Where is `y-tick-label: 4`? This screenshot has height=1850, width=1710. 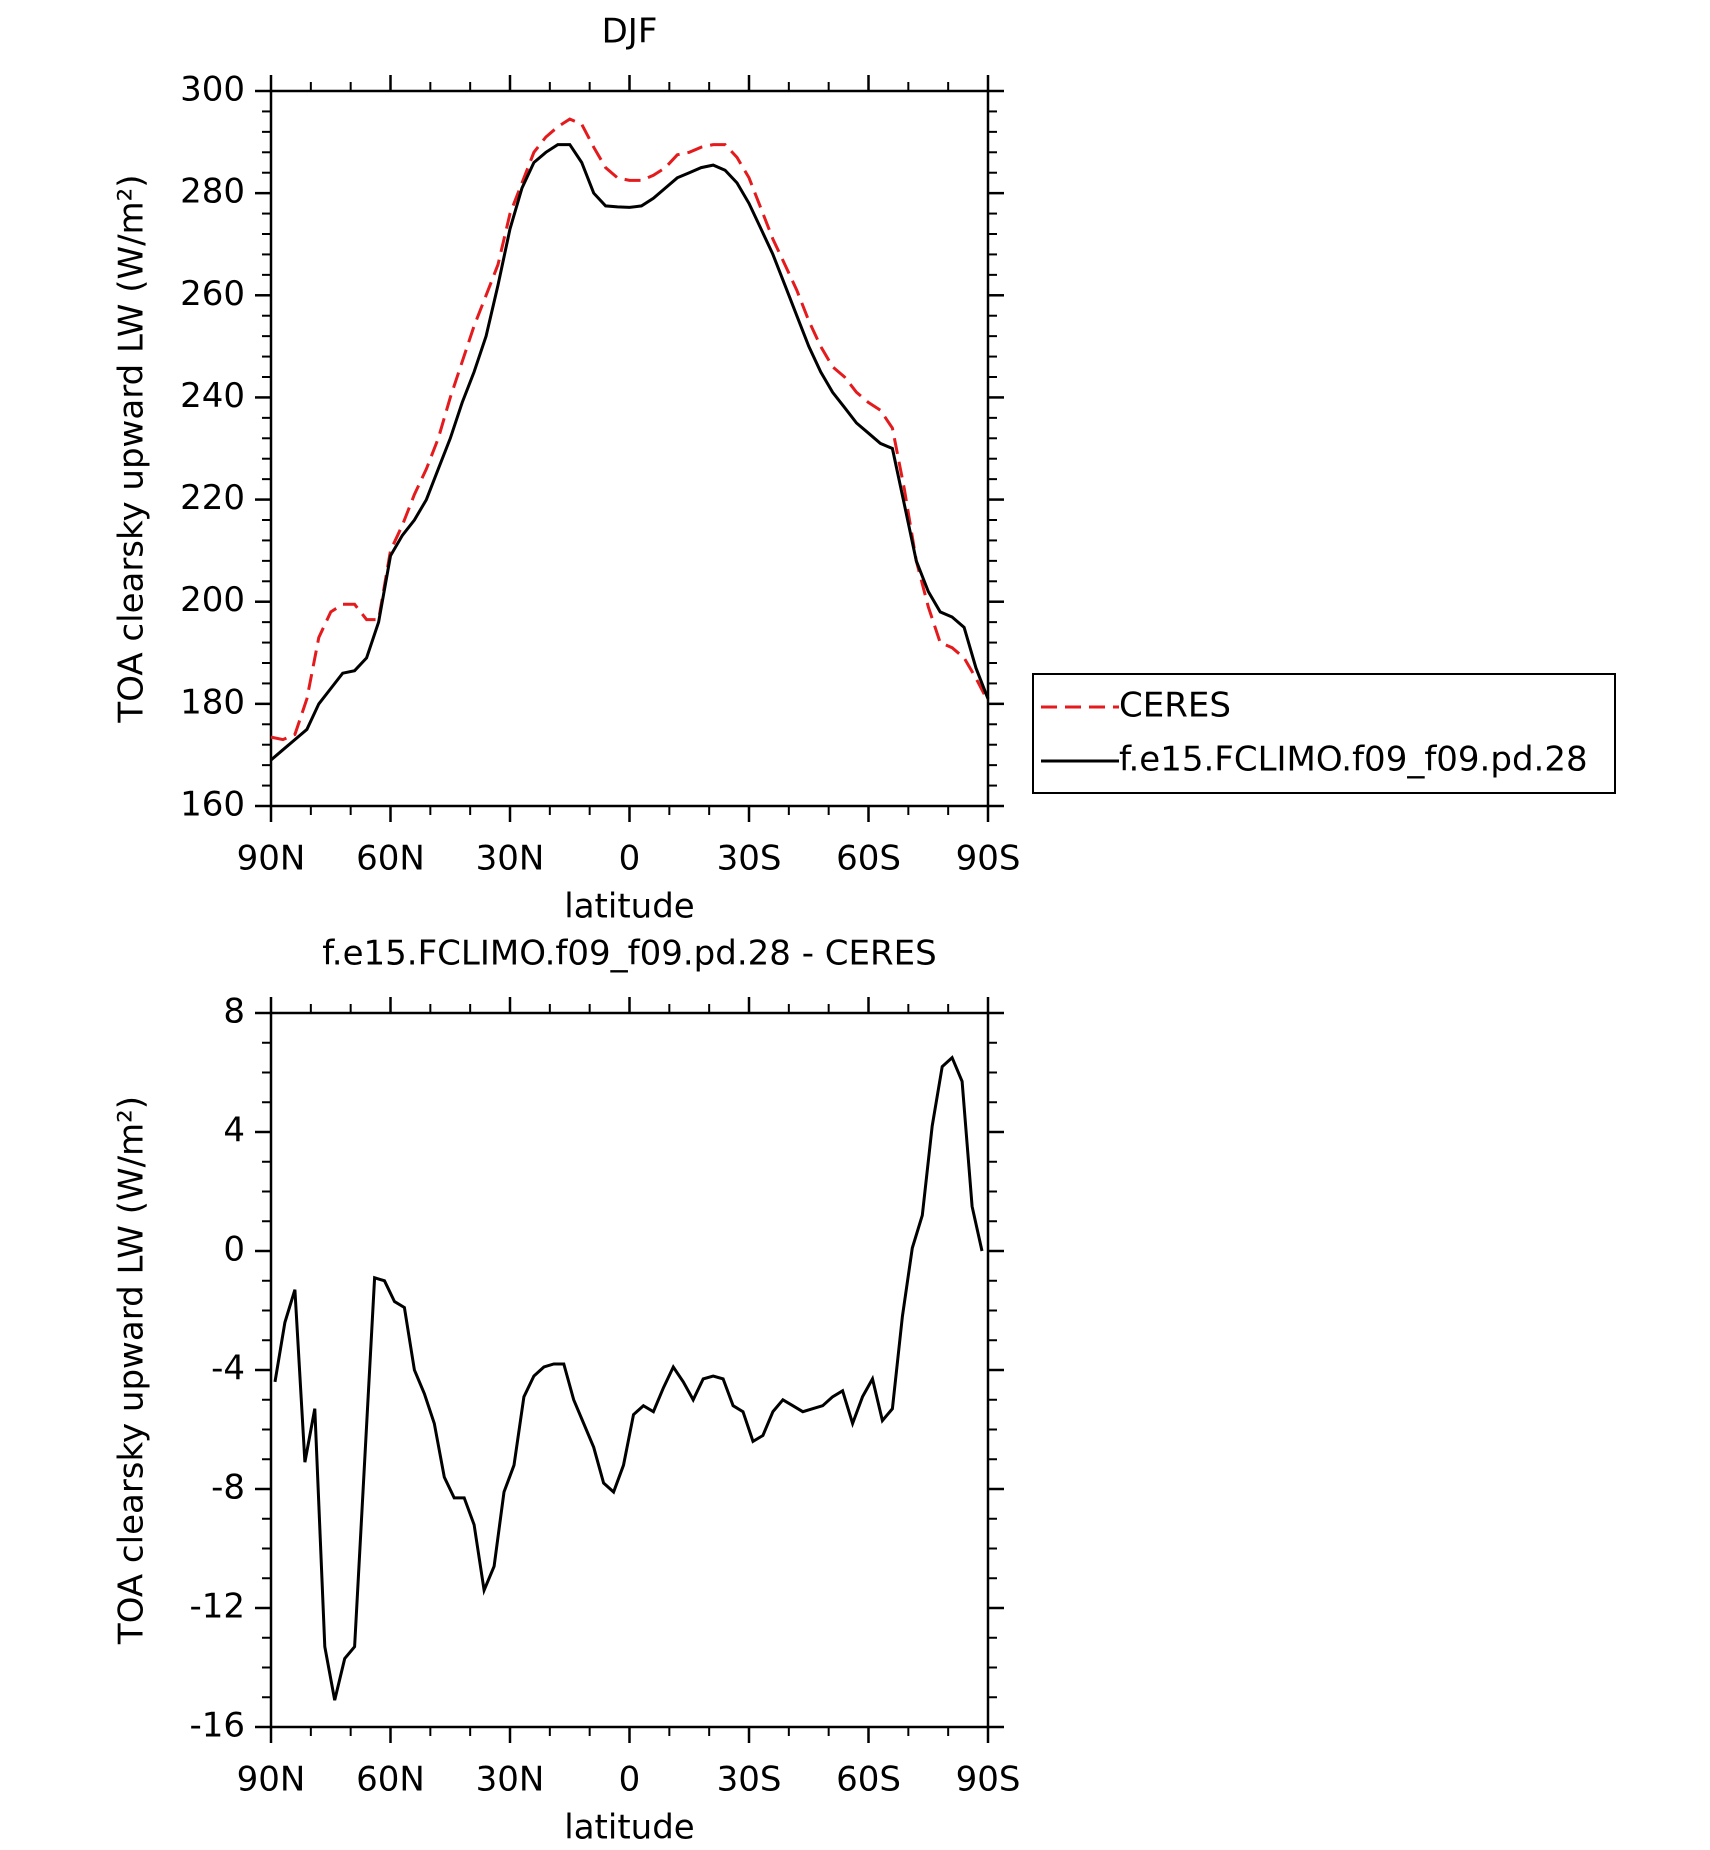
y-tick-label: 4 is located at coordinates (234, 1131).